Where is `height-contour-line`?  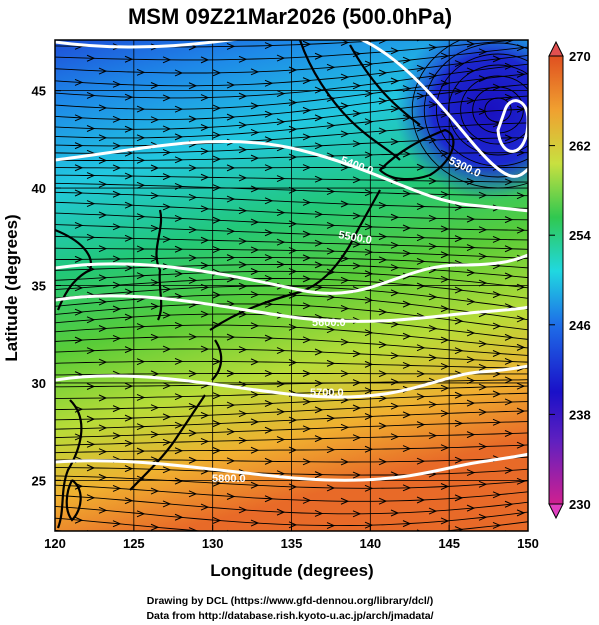
height-contour-line is located at coordinates (291, 381).